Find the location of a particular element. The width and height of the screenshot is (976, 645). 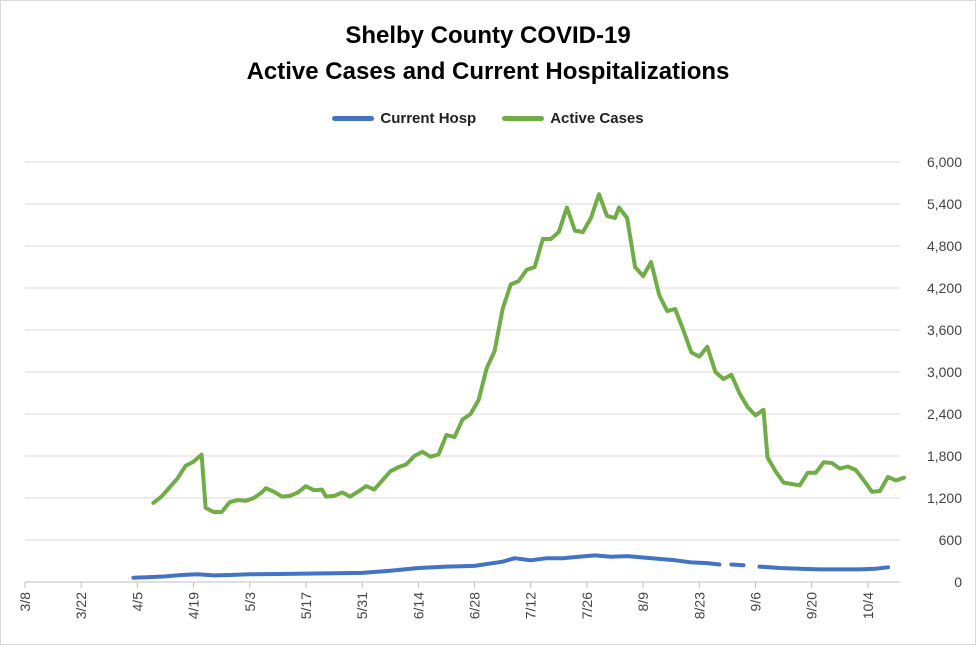

x-tick-label: 4/5 is located at coordinates (137, 602).